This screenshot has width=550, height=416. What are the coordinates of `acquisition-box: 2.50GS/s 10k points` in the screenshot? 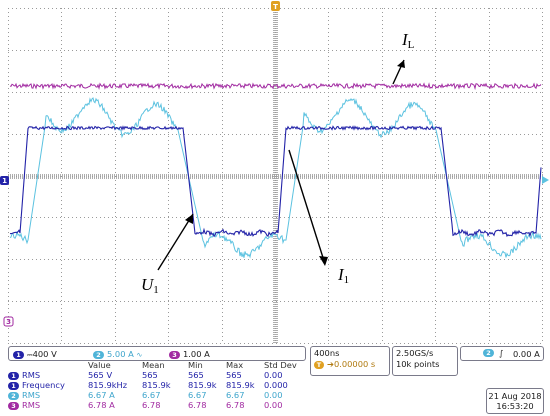 It's located at (425, 361).